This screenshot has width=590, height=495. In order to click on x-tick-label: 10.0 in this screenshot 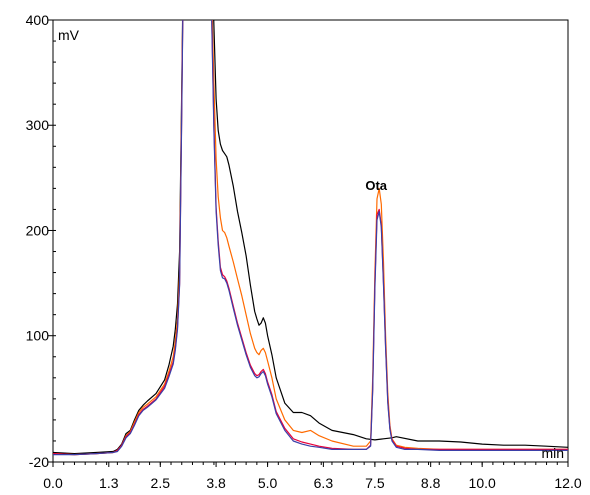, I will do `click(482, 483)`.